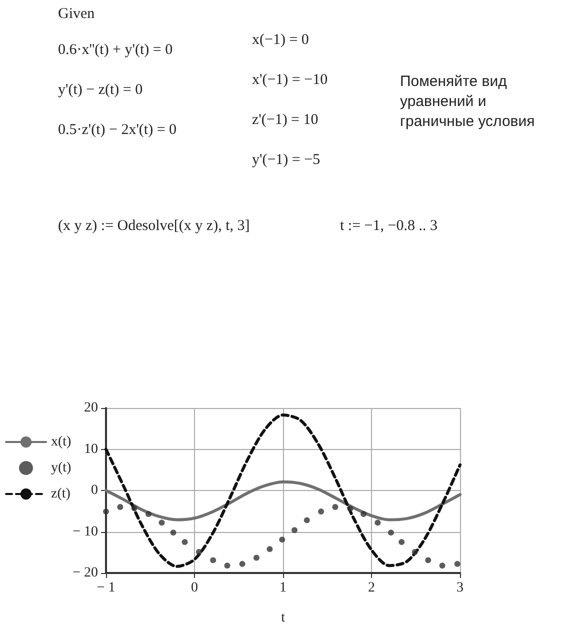 The height and width of the screenshot is (630, 584). Describe the element at coordinates (115, 50) in the screenshot. I see `text: 0.6·x''(t) + y'(t) = 0` at that location.